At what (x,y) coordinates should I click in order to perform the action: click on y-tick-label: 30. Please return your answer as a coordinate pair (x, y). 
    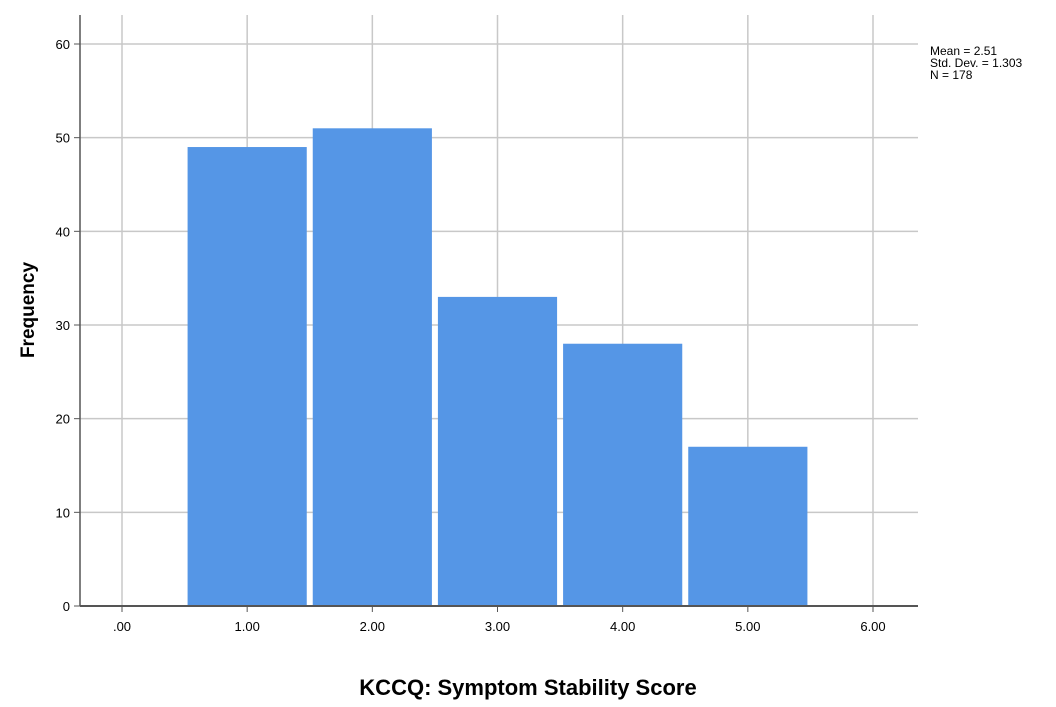
    Looking at the image, I should click on (63, 325).